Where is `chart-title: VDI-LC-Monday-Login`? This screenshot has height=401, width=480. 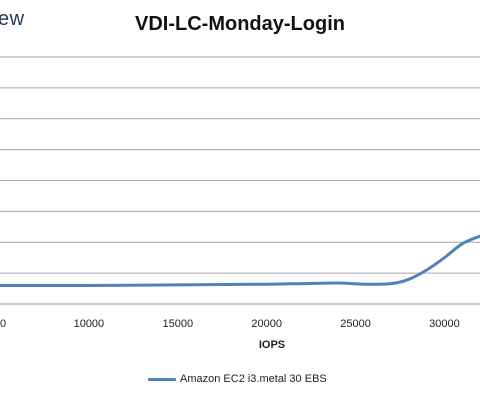 chart-title: VDI-LC-Monday-Login is located at coordinates (240, 24).